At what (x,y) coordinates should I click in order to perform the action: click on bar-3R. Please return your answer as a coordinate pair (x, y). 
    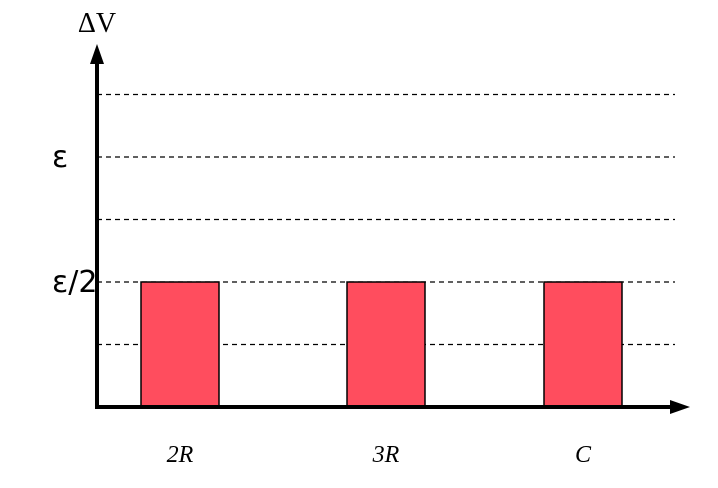
    Looking at the image, I should click on (386, 344).